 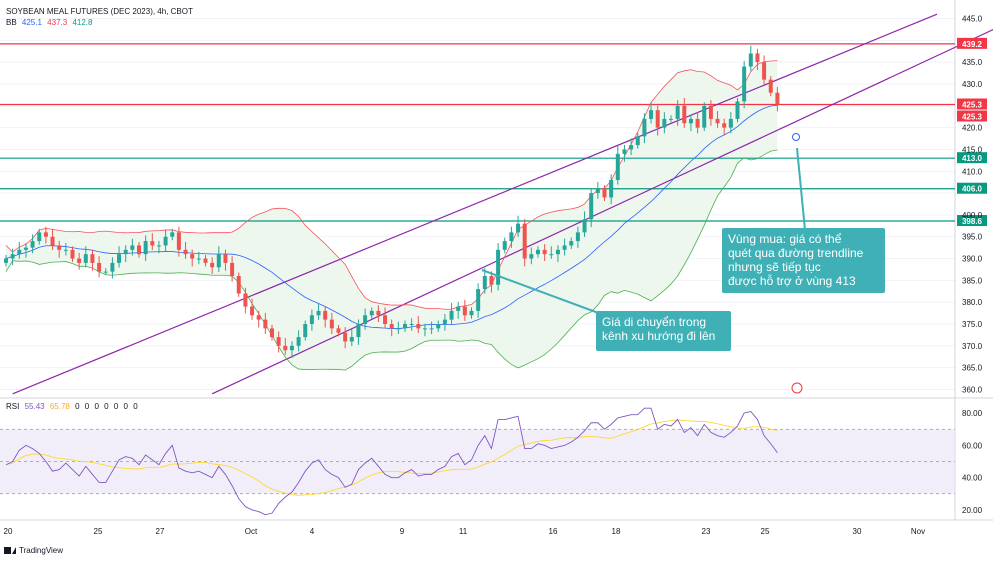 I want to click on rsi-tick: 20.00, so click(x=972, y=510).